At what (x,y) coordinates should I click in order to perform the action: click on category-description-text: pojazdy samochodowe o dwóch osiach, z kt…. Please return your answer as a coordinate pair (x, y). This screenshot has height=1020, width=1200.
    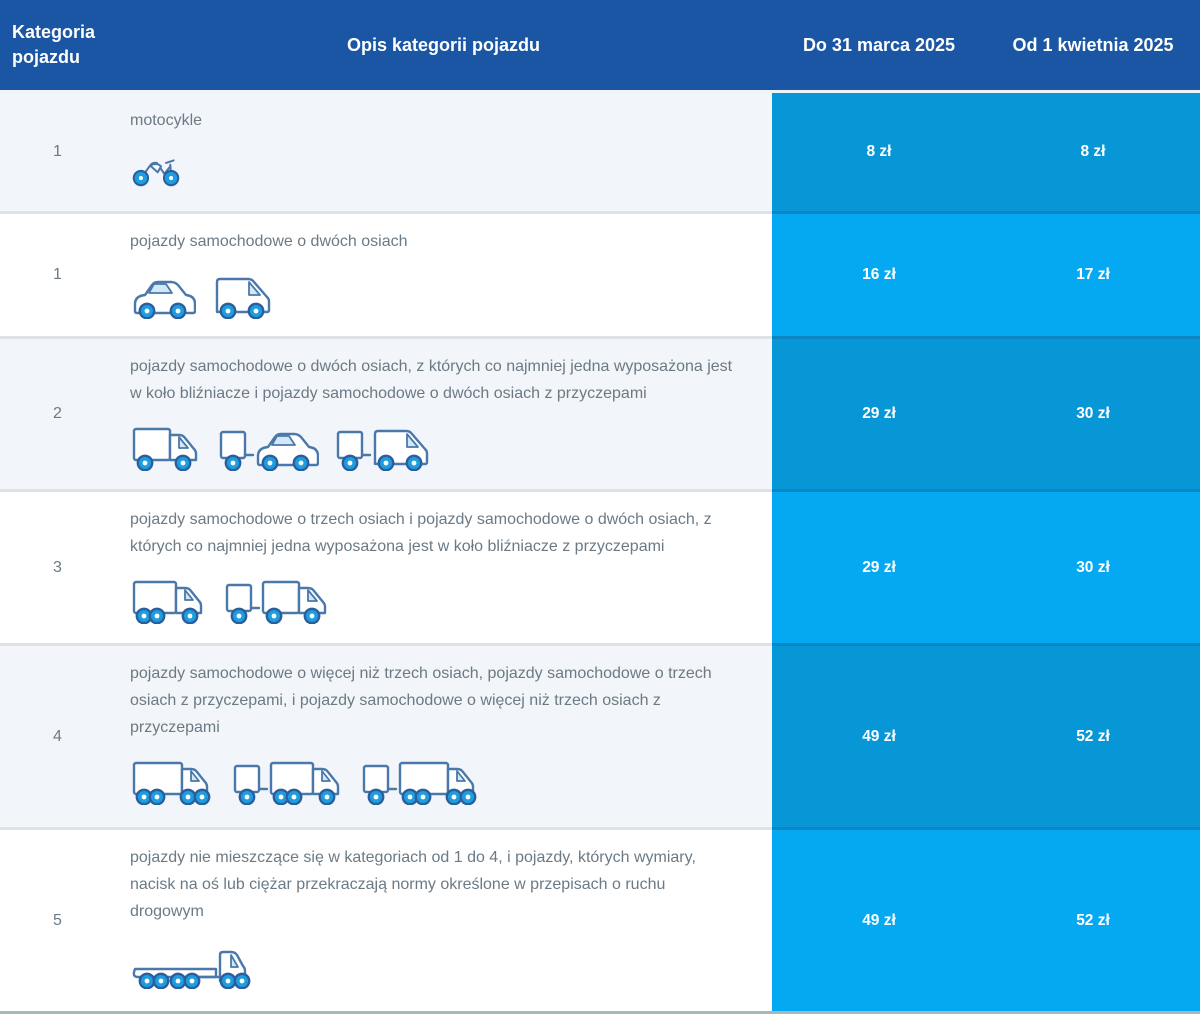
    Looking at the image, I should click on (431, 380).